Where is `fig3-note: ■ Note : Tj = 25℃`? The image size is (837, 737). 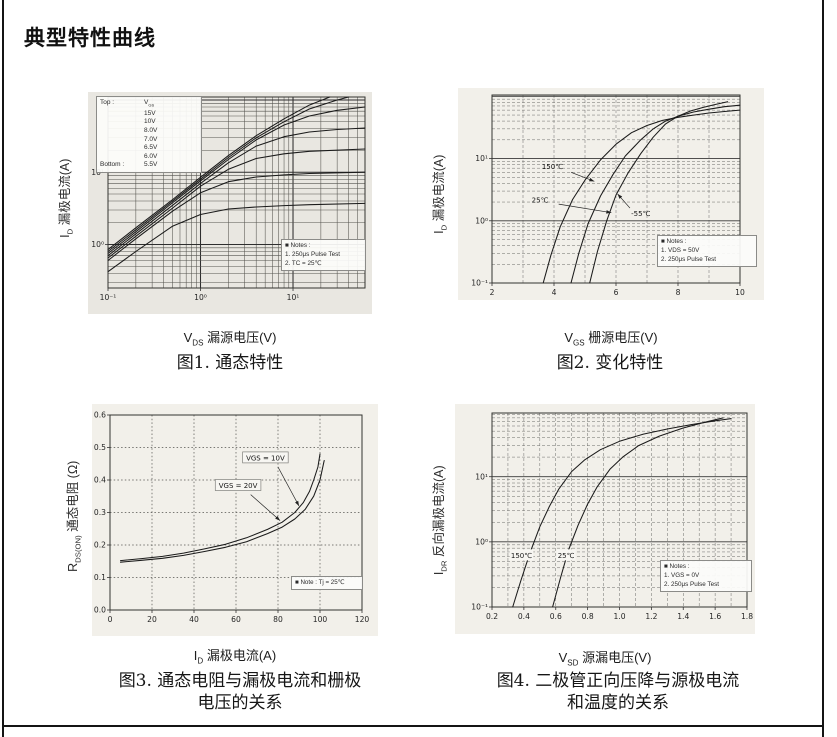 fig3-note: ■ Note : Tj = 25℃ is located at coordinates (327, 583).